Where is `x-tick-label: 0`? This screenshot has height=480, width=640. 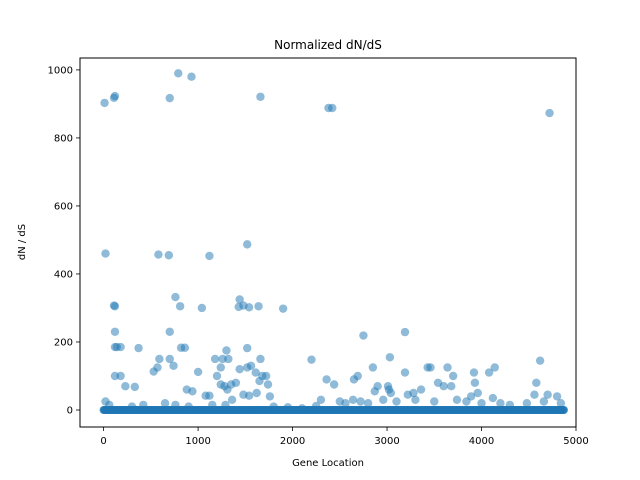
x-tick-label: 0 is located at coordinates (103, 441).